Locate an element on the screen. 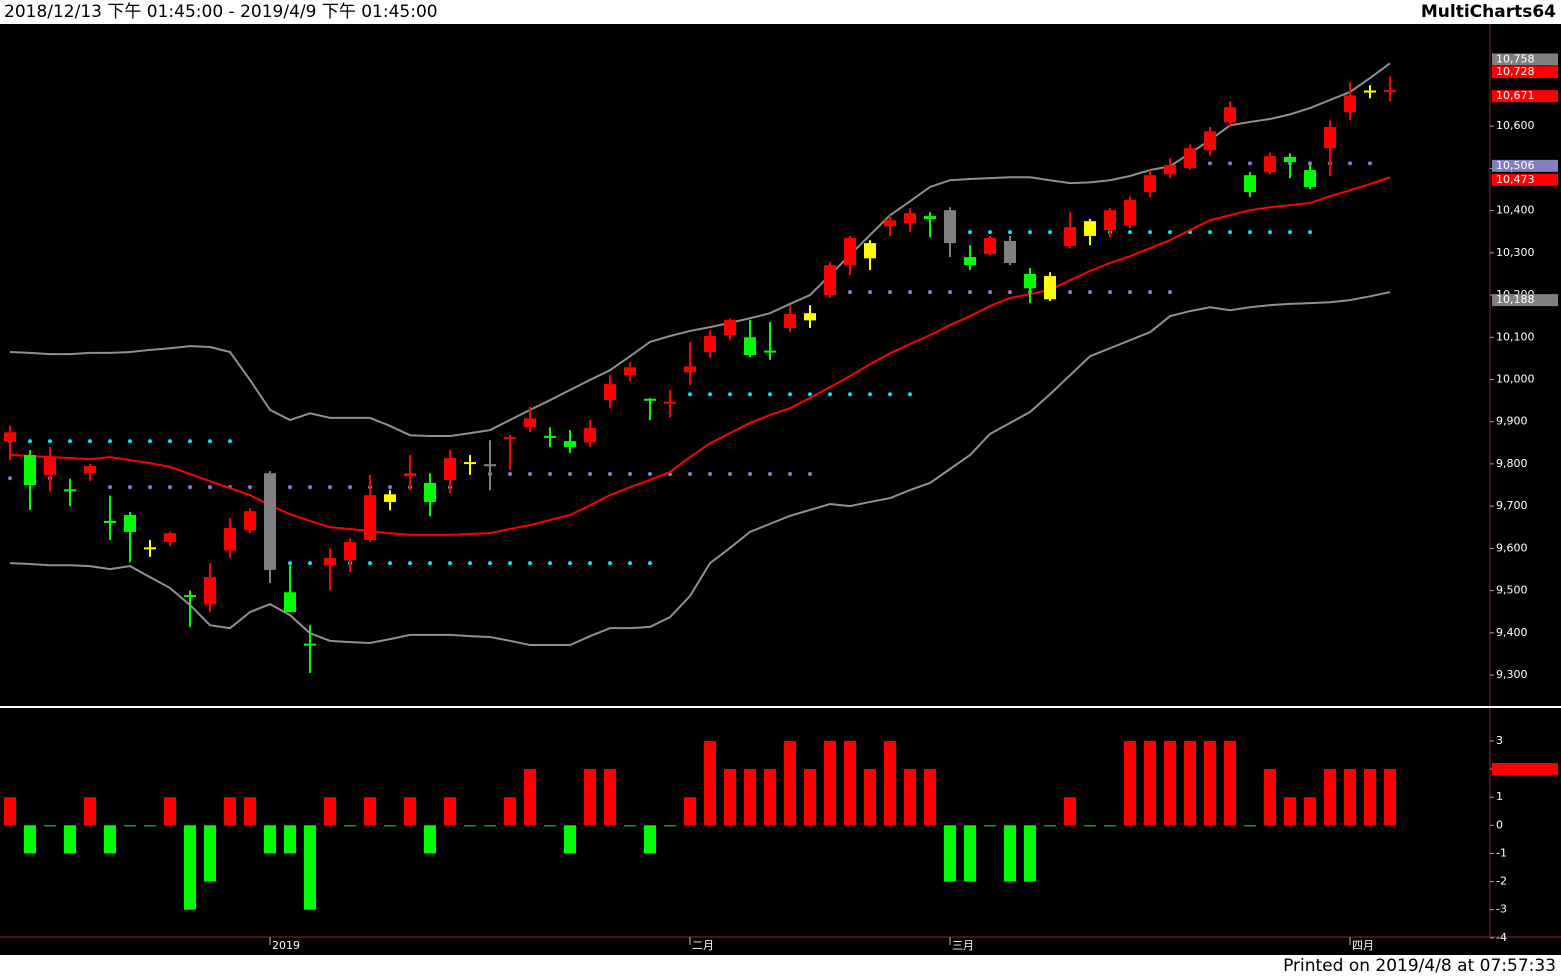  y-tick-label: 9,600 is located at coordinates (1512, 547).